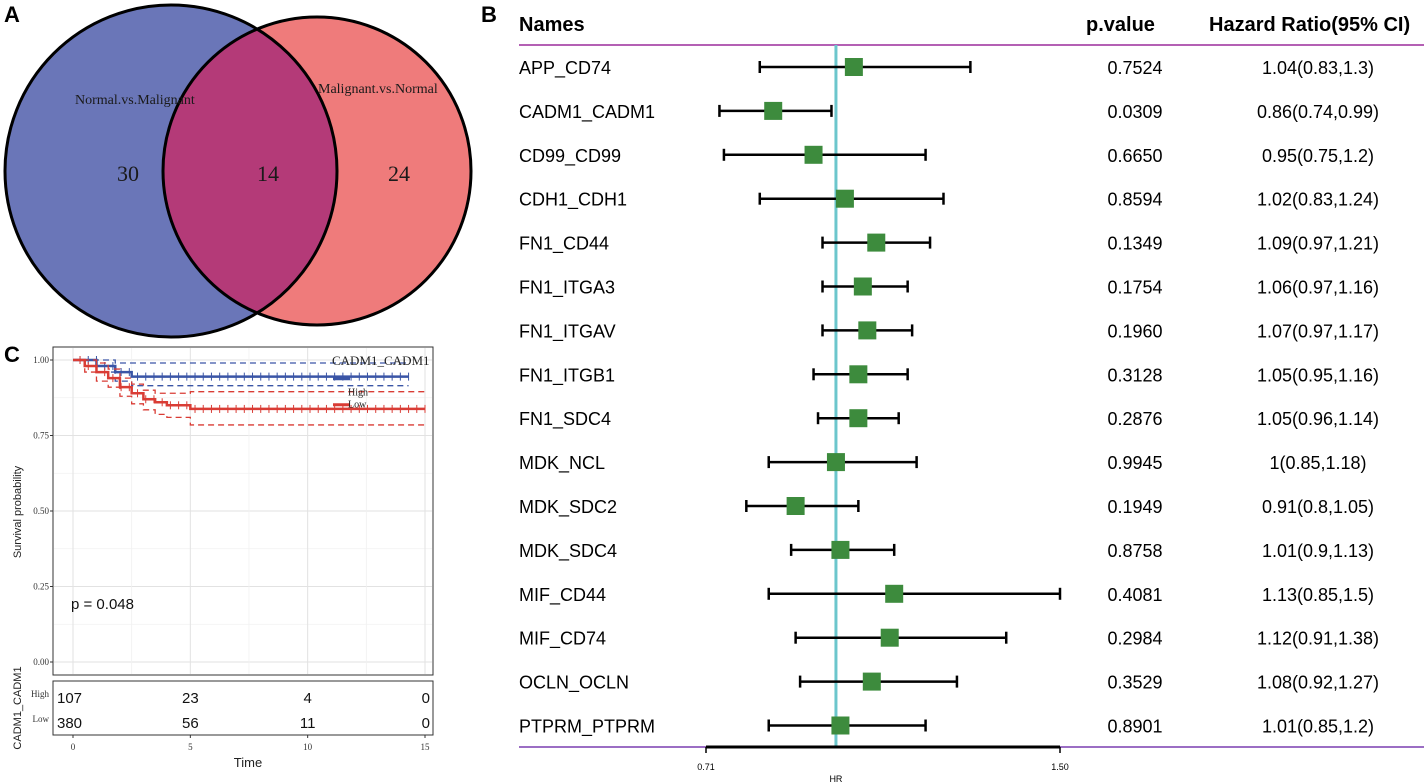  I want to click on km-y-label: Survival probability, so click(18, 511).